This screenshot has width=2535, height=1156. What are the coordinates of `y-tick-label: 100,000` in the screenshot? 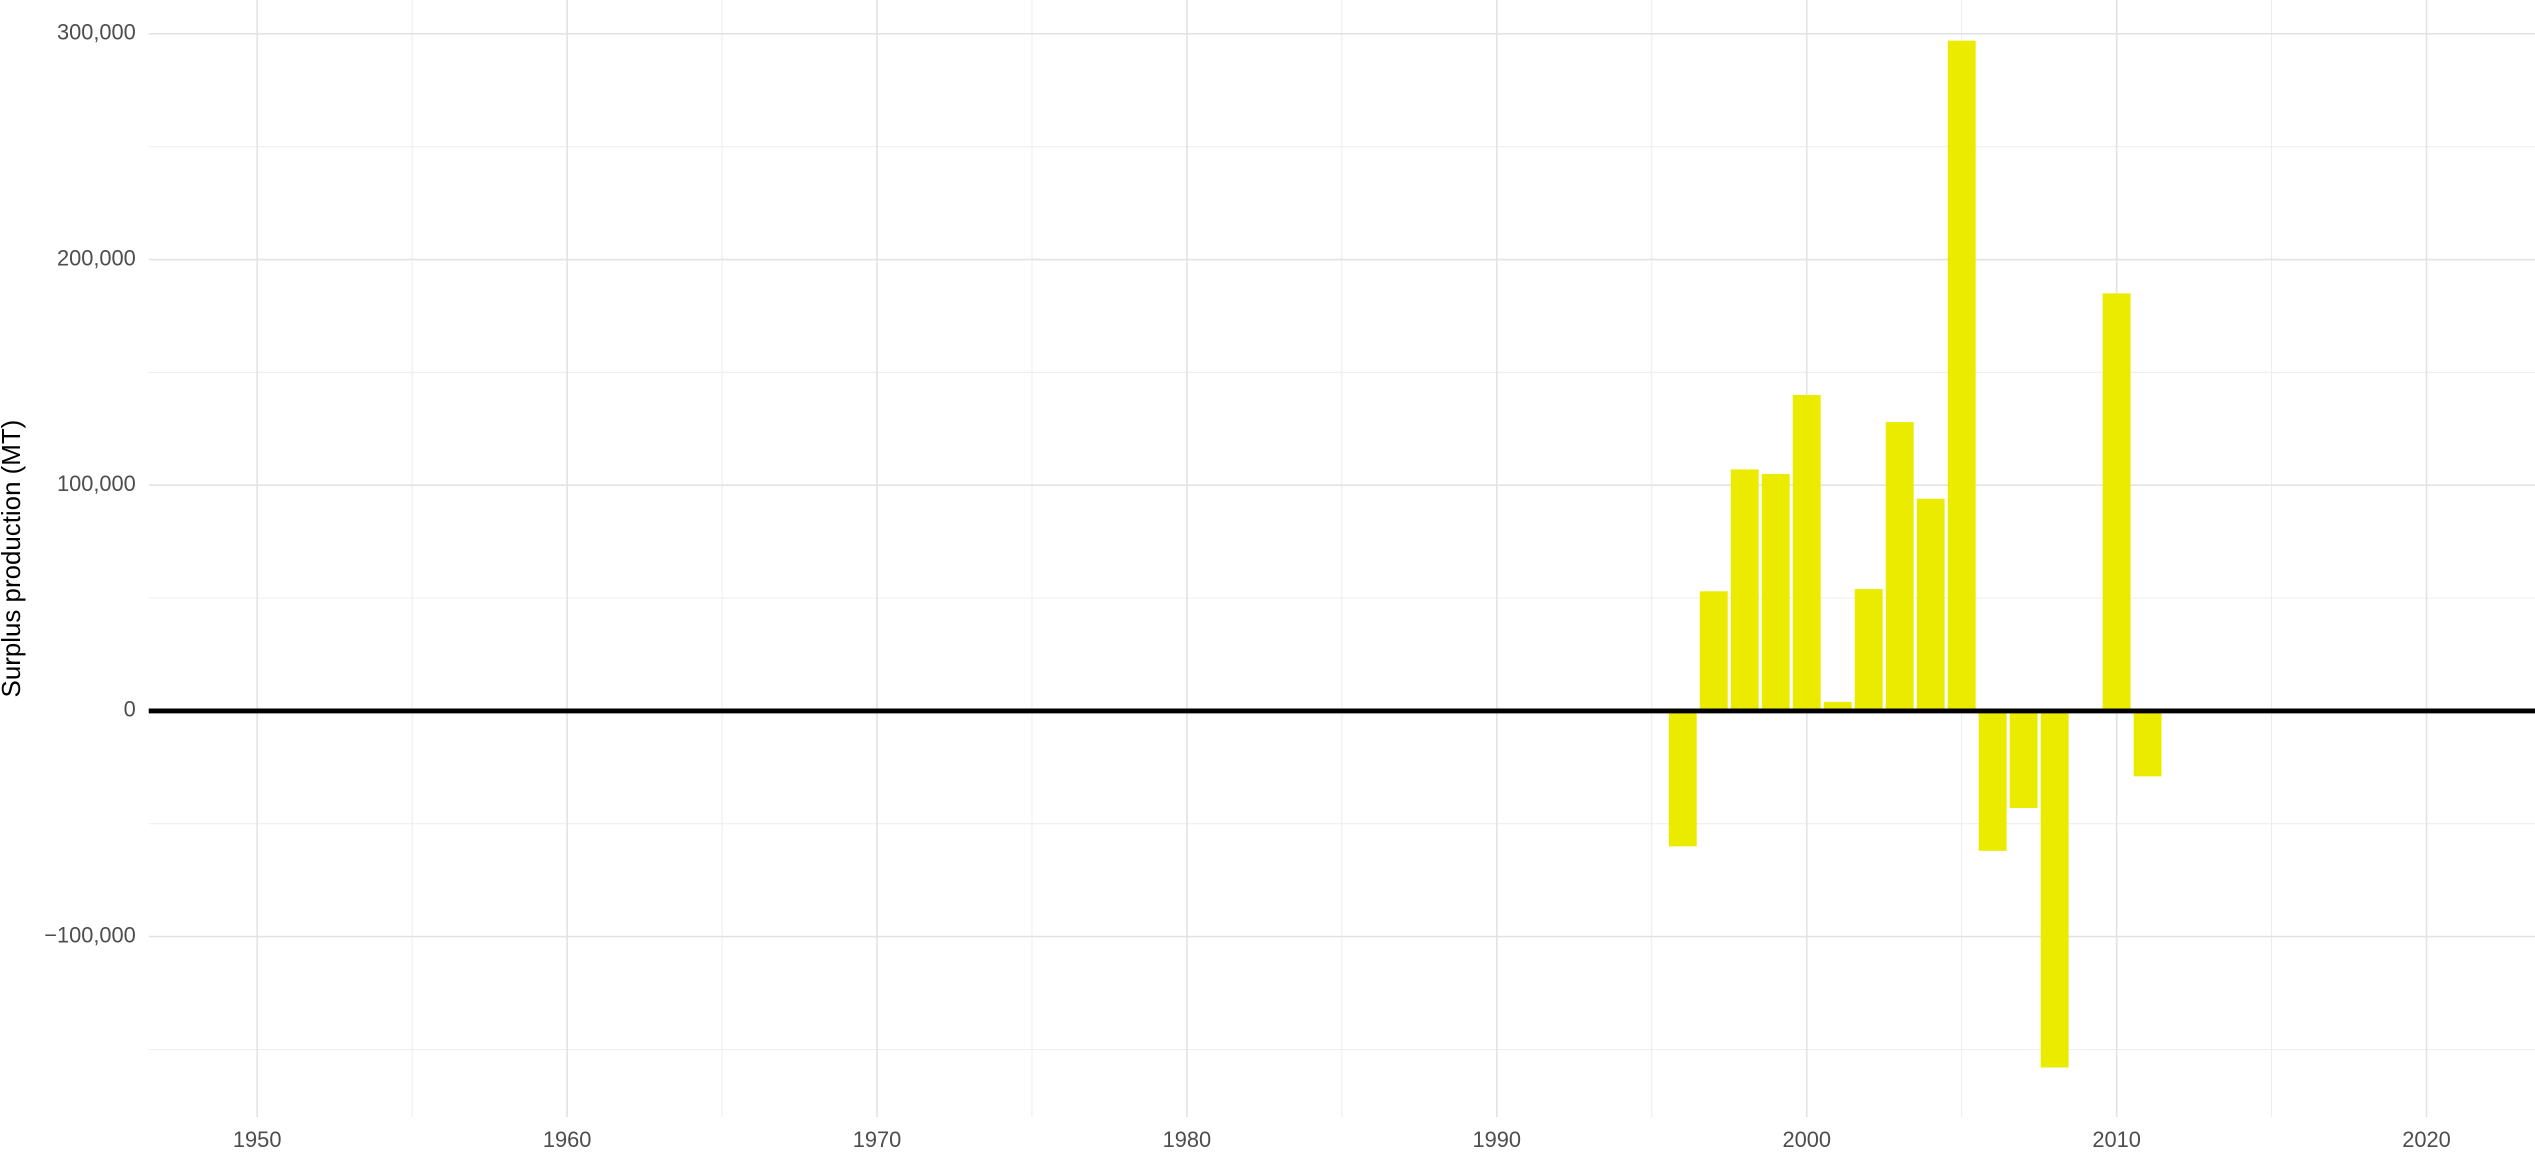 It's located at (96, 483).